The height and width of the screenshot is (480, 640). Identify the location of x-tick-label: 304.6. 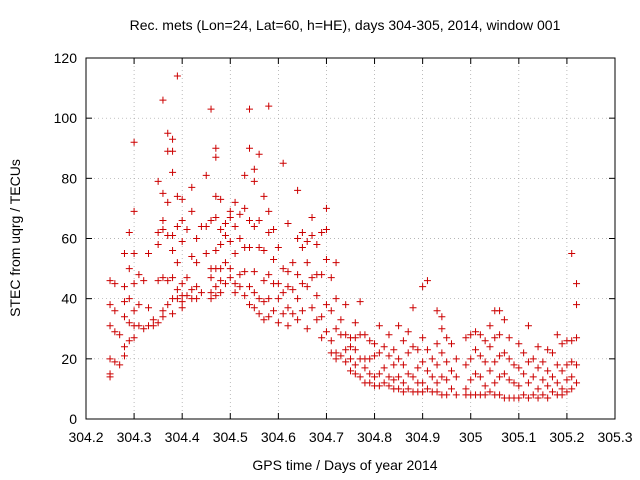
(278, 437).